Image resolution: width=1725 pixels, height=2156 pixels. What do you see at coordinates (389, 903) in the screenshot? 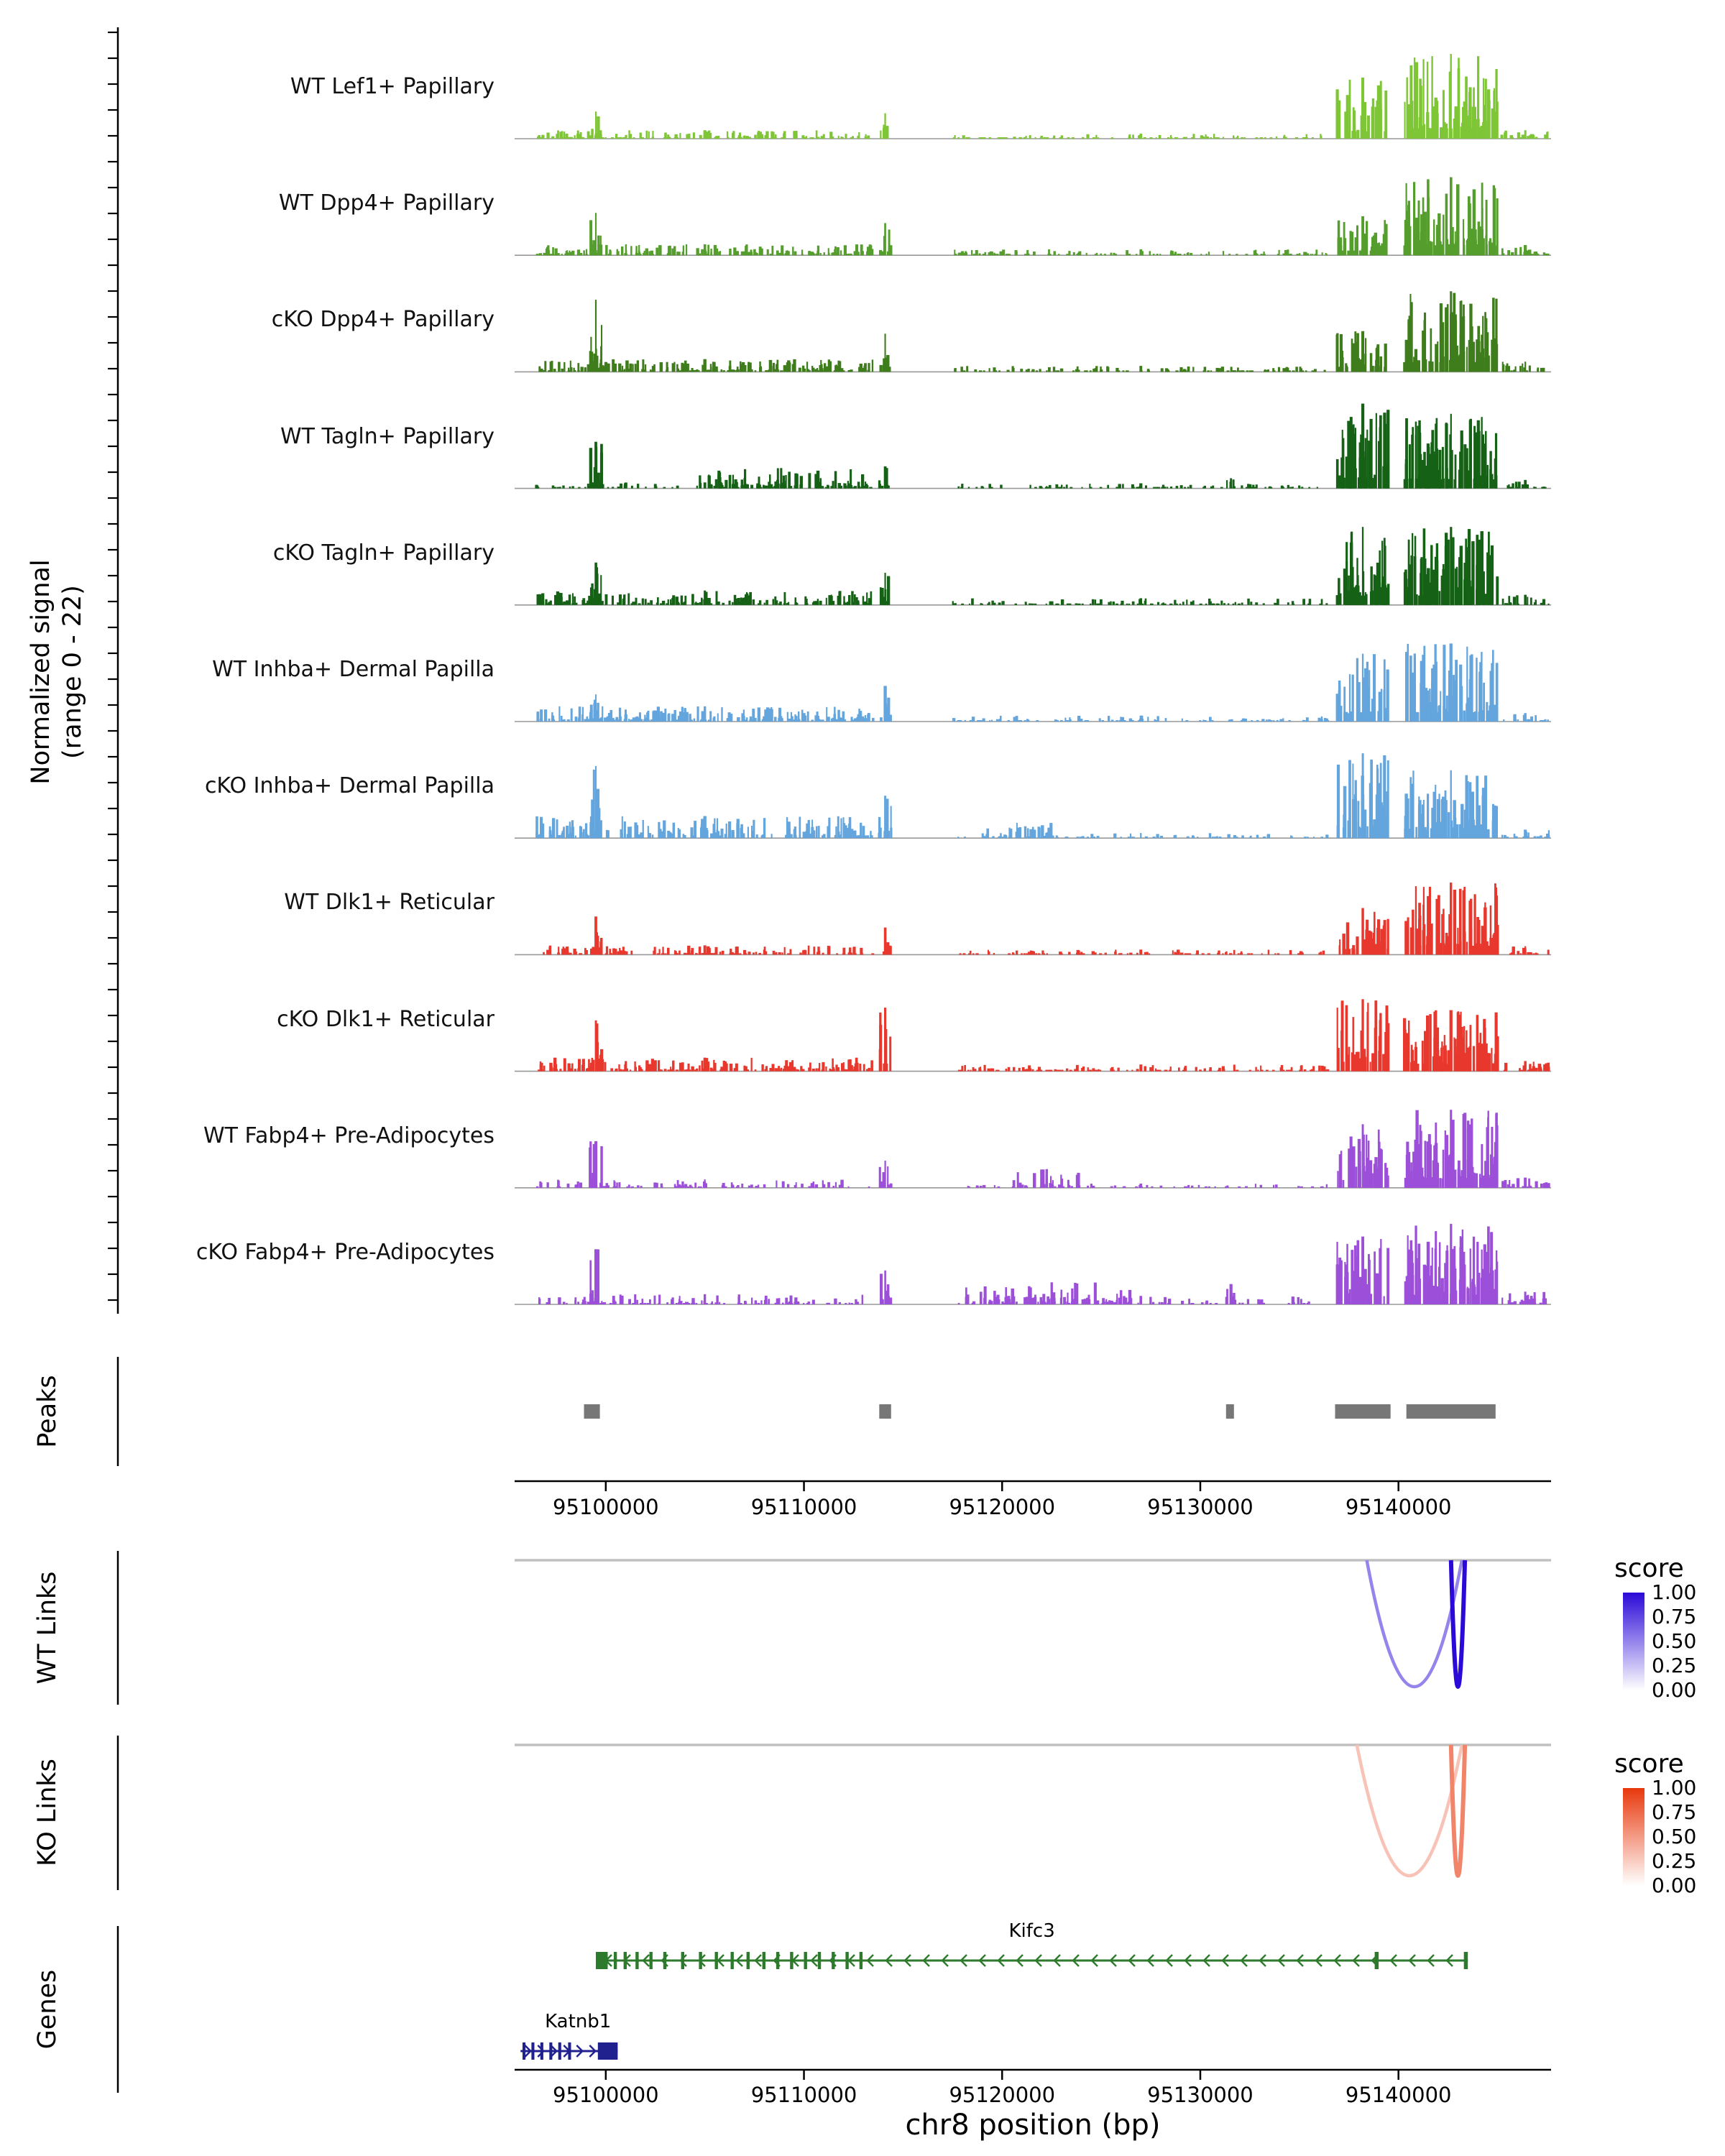
I see `track-label: WT Dlk1+ Reticular` at bounding box center [389, 903].